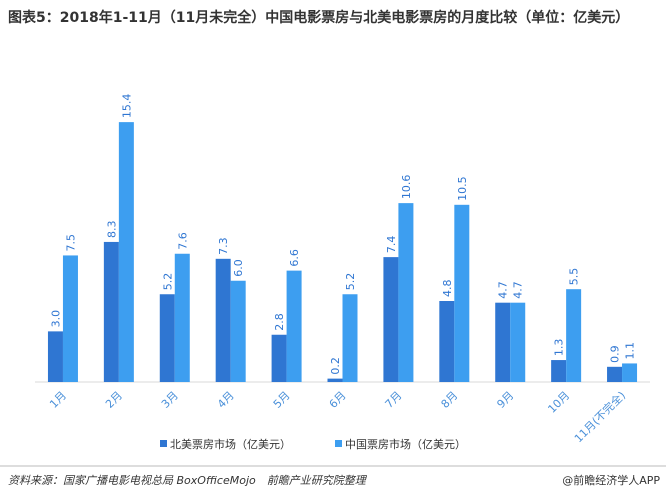 Image resolution: width=666 pixels, height=500 pixels. I want to click on value-label: 7.4, so click(391, 245).